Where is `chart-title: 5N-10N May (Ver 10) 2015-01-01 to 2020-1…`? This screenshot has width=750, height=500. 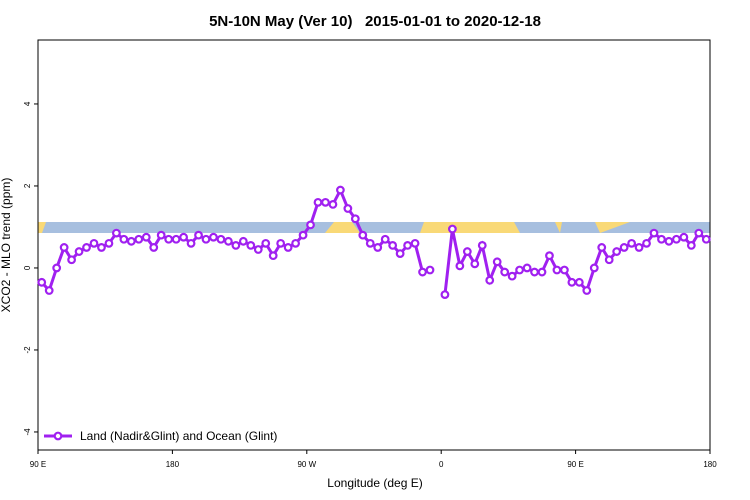 chart-title: 5N-10N May (Ver 10) 2015-01-01 to 2020-1… is located at coordinates (375, 21).